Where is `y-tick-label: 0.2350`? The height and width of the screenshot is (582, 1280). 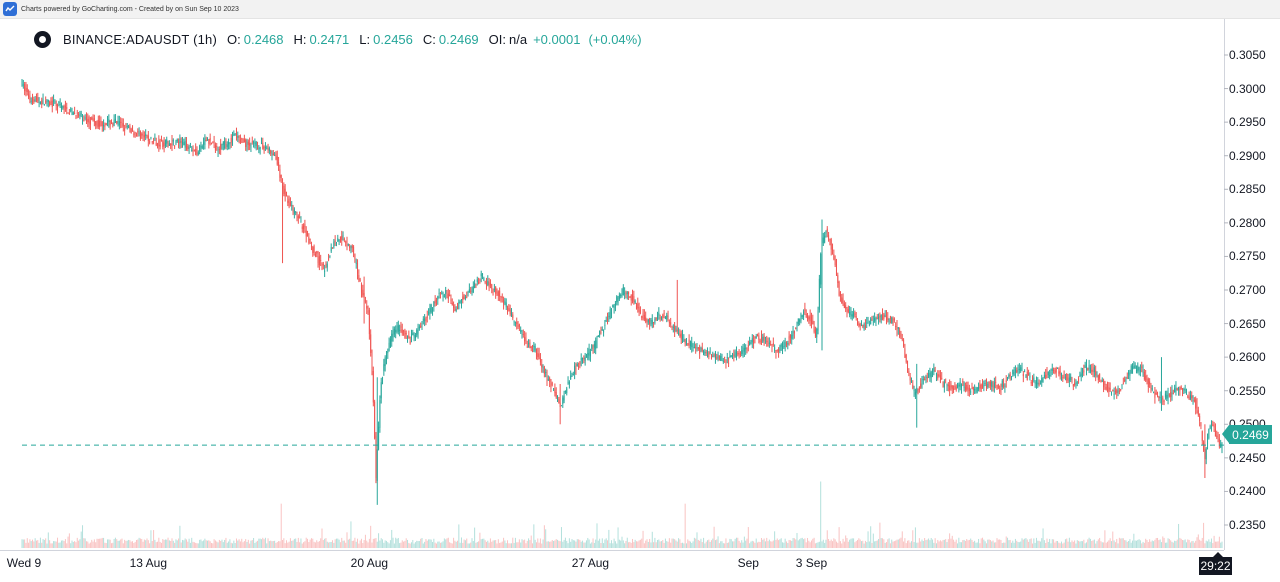
y-tick-label: 0.2350 is located at coordinates (1247, 525).